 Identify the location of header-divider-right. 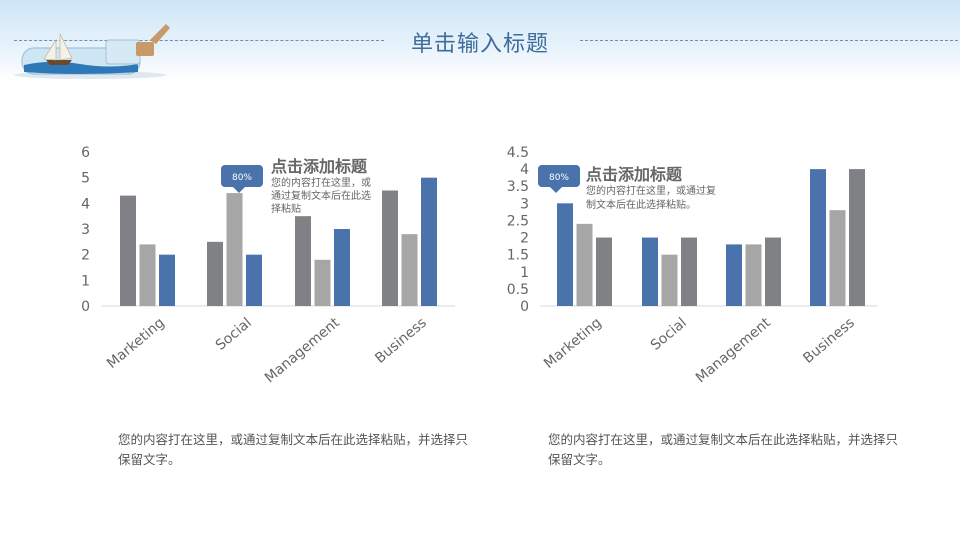
(769, 40).